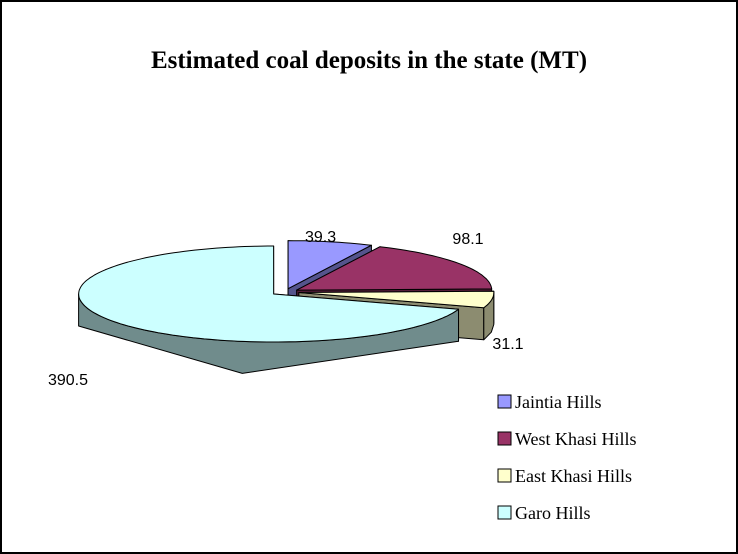 Image resolution: width=738 pixels, height=554 pixels. Describe the element at coordinates (507, 344) in the screenshot. I see `data-label: 31.1` at that location.